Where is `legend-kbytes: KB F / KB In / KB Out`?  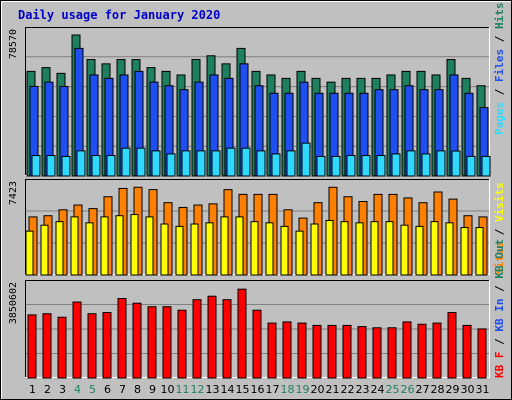 legend-kbytes: KB F / KB In / KB Out is located at coordinates (499, 308).